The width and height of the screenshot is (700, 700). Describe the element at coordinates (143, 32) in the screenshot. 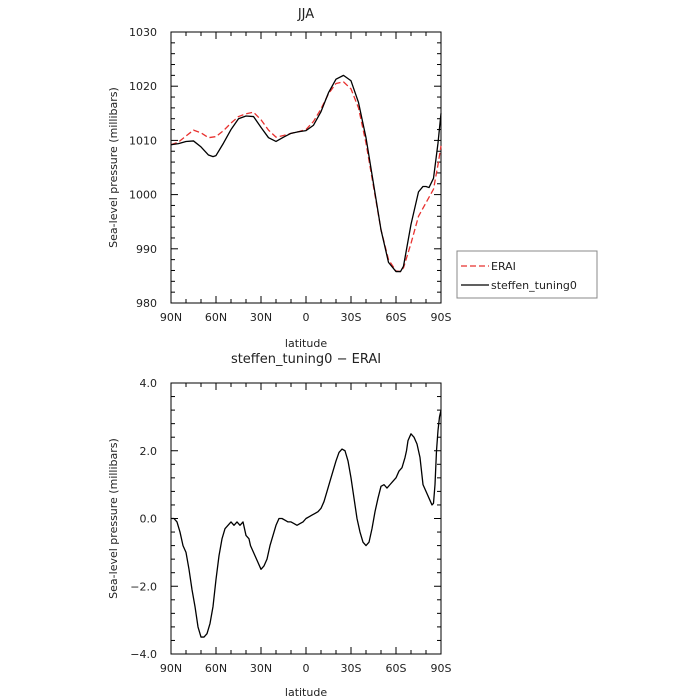

I see `top-y-tick-label: 1030` at that location.